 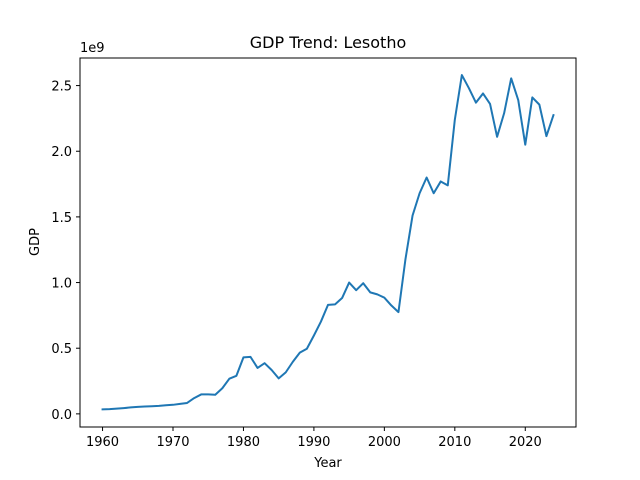 What do you see at coordinates (61, 218) in the screenshot?
I see `y-tick-label: 1.5` at bounding box center [61, 218].